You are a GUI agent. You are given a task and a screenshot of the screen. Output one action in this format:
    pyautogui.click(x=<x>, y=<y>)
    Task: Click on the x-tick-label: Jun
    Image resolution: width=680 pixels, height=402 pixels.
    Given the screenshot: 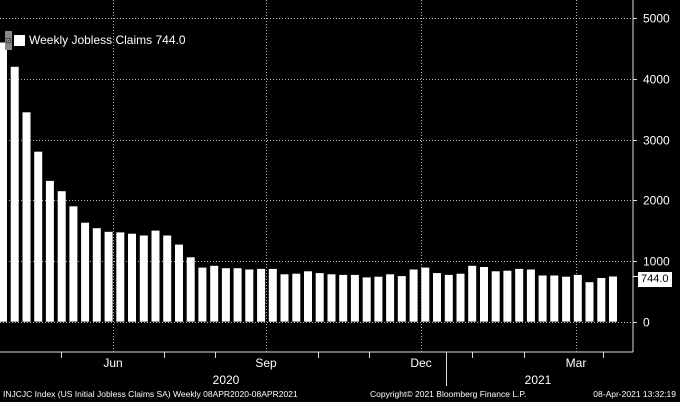 What is the action you would take?
    pyautogui.click(x=112, y=363)
    